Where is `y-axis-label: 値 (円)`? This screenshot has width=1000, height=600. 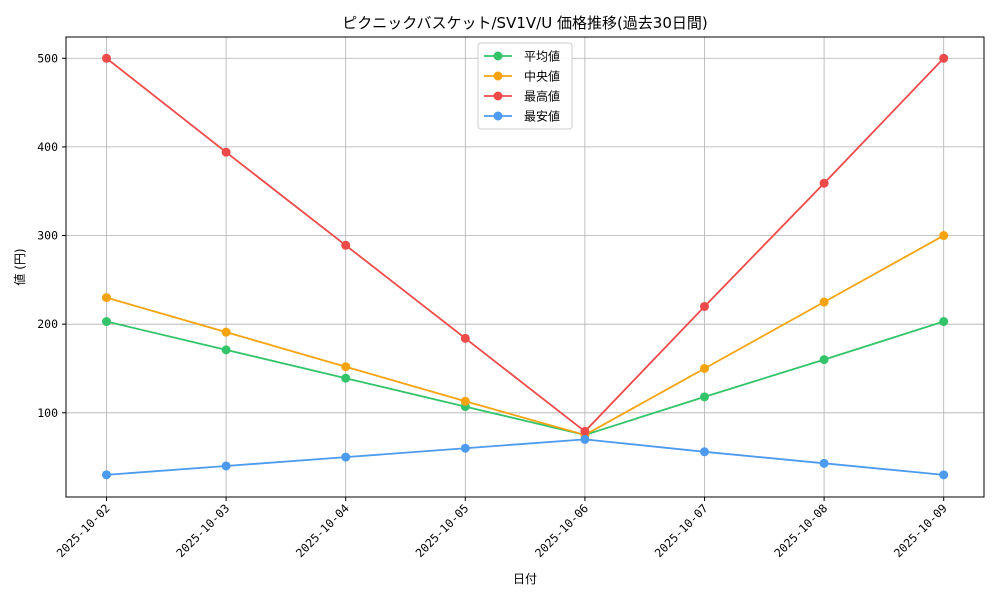
y-axis-label: 値 (円) is located at coordinates (19, 266).